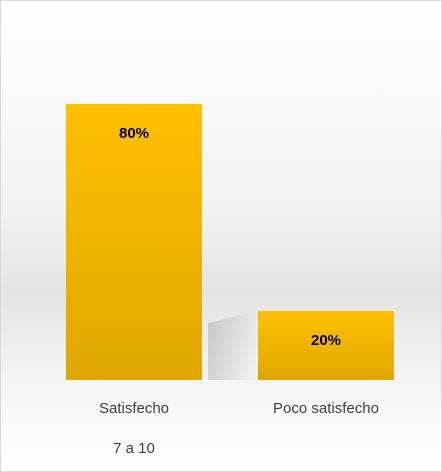 The height and width of the screenshot is (472, 442). I want to click on bar, so click(326, 345).